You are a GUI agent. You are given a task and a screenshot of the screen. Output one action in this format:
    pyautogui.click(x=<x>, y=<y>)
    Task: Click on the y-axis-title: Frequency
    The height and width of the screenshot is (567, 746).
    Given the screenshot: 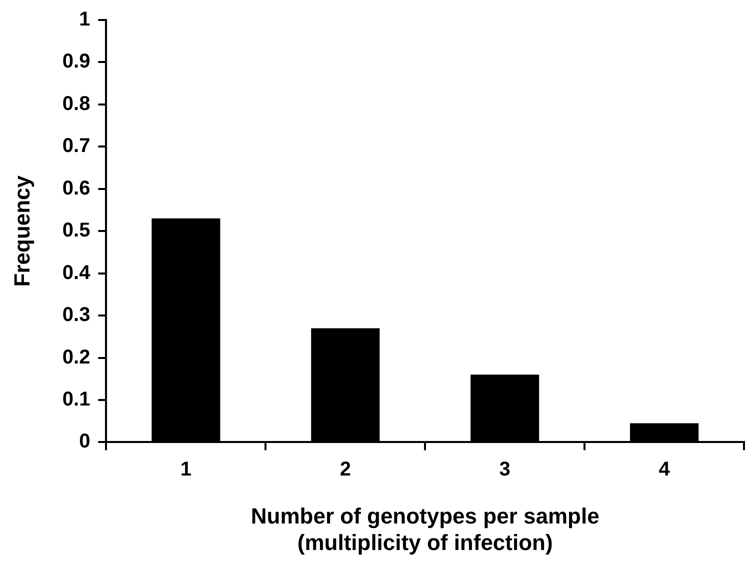 What is the action you would take?
    pyautogui.click(x=21, y=230)
    